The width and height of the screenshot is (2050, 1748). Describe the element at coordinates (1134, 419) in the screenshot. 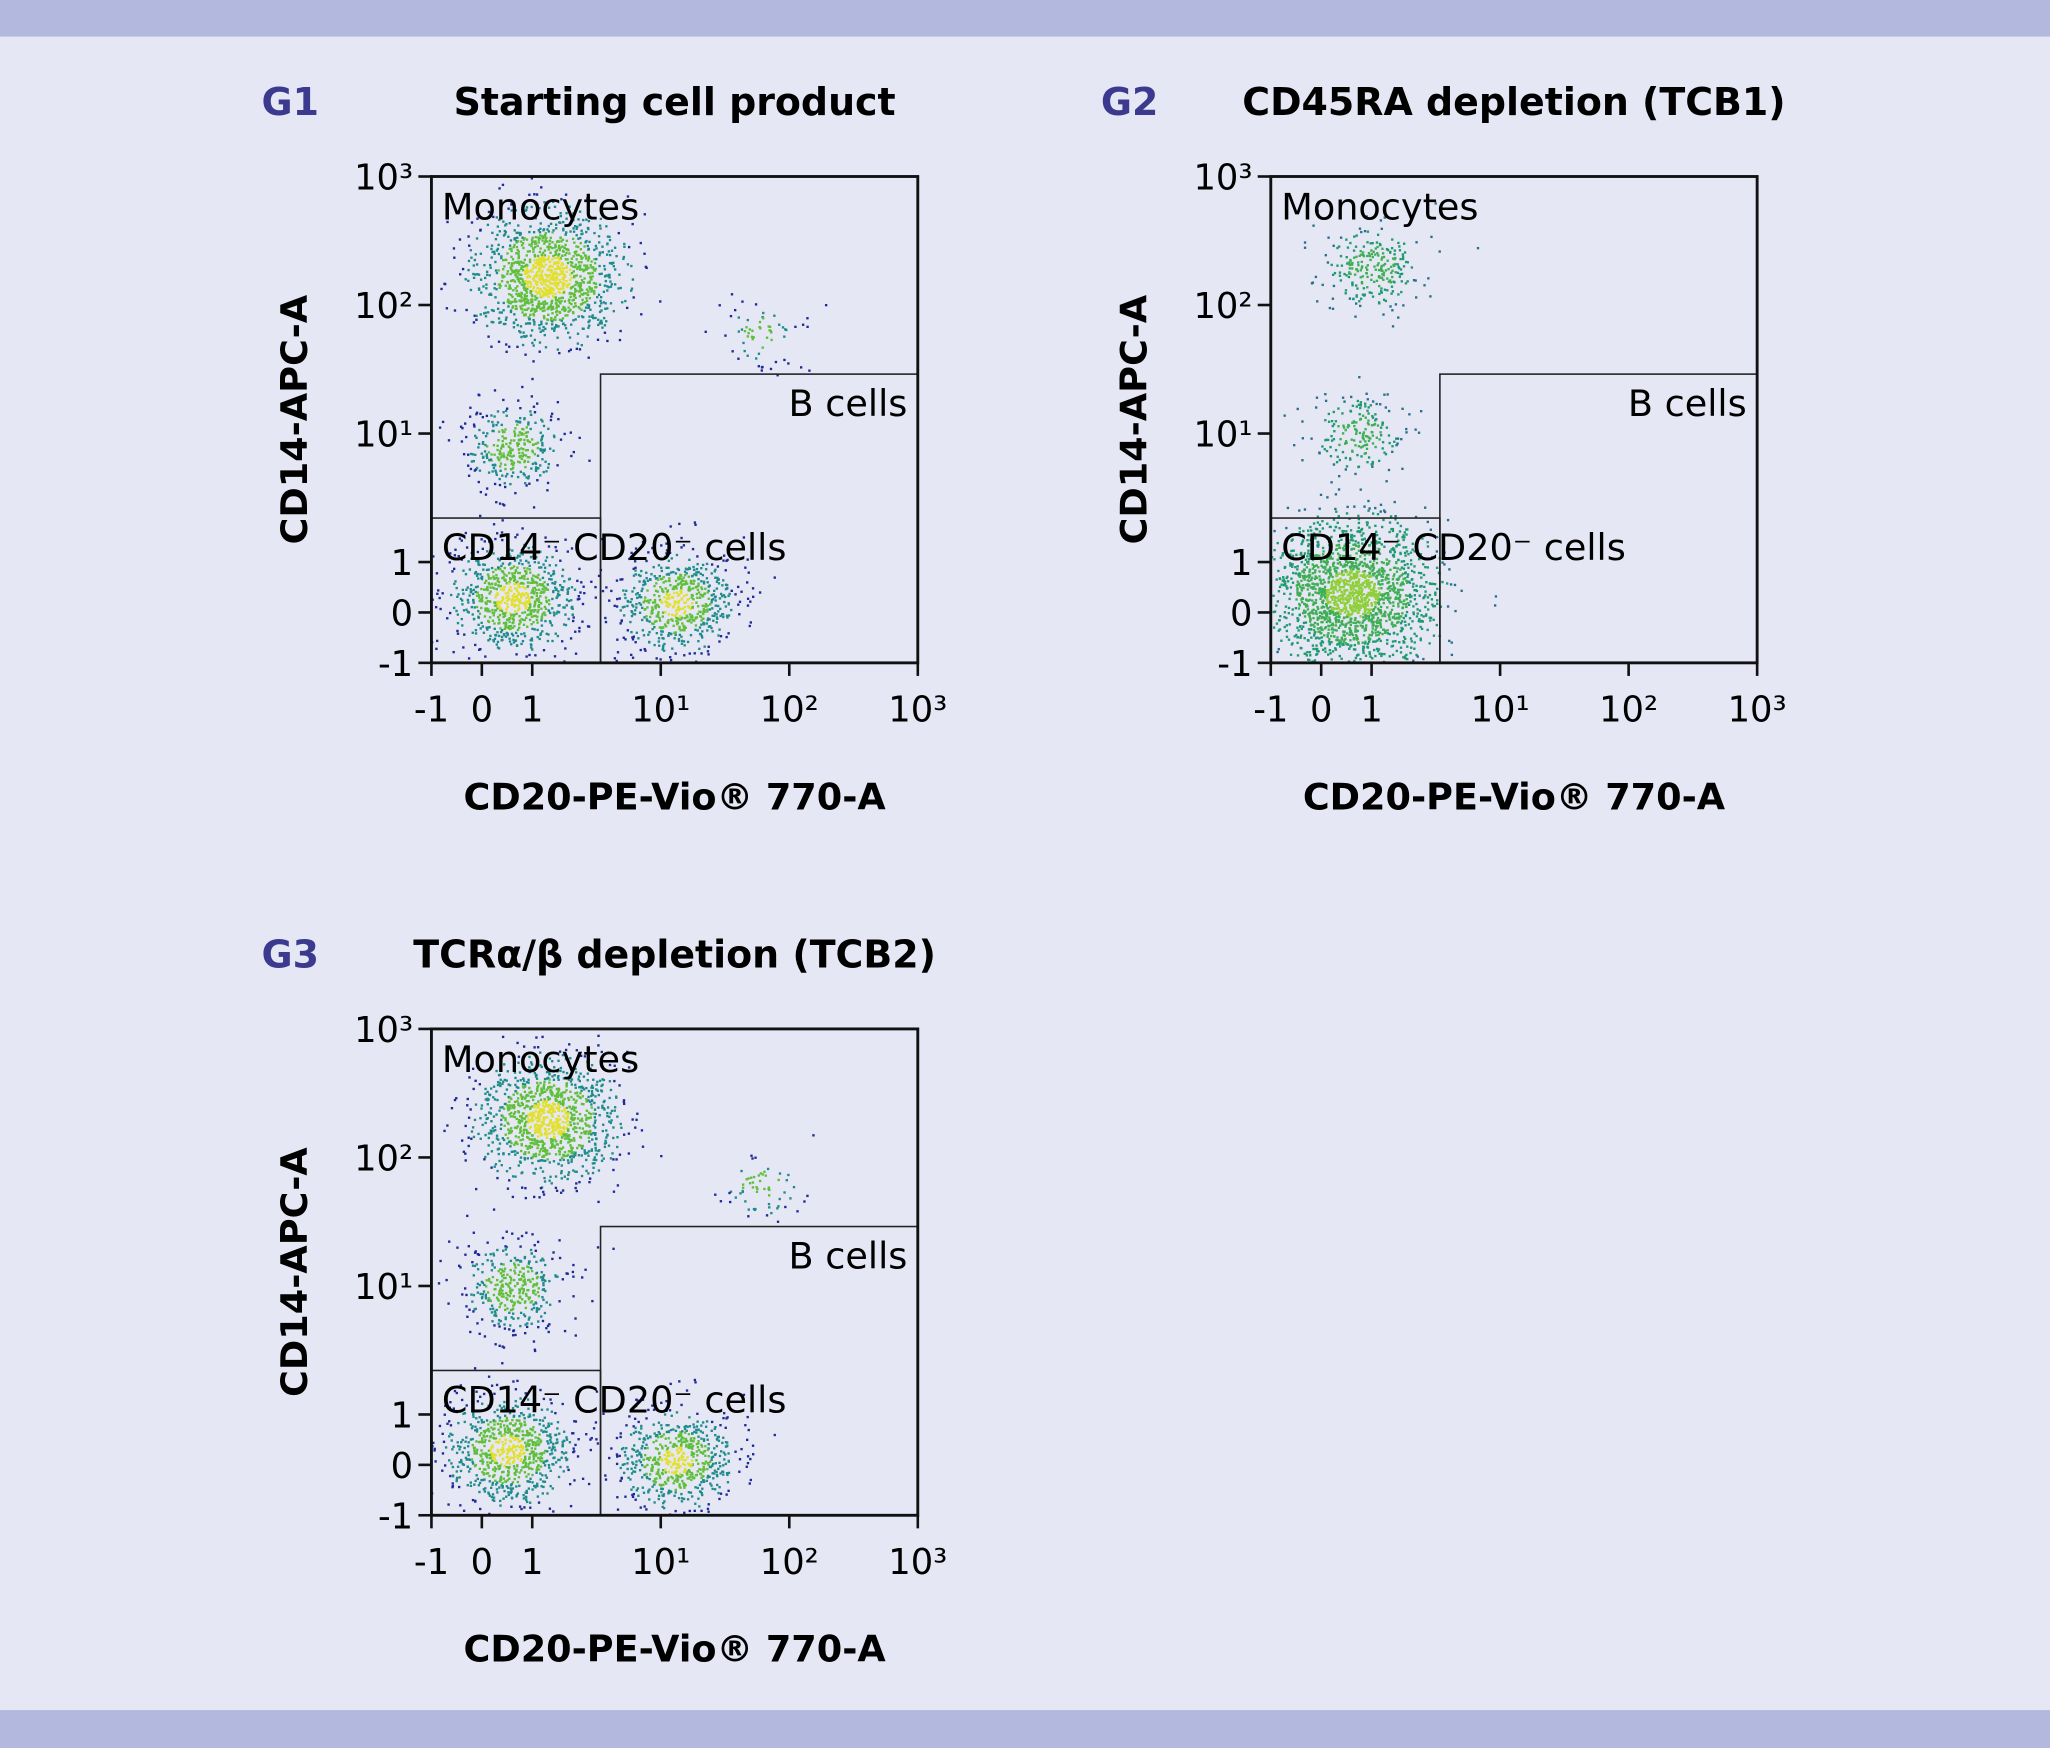

I see `y-axis-title: CD14-APC-A` at that location.